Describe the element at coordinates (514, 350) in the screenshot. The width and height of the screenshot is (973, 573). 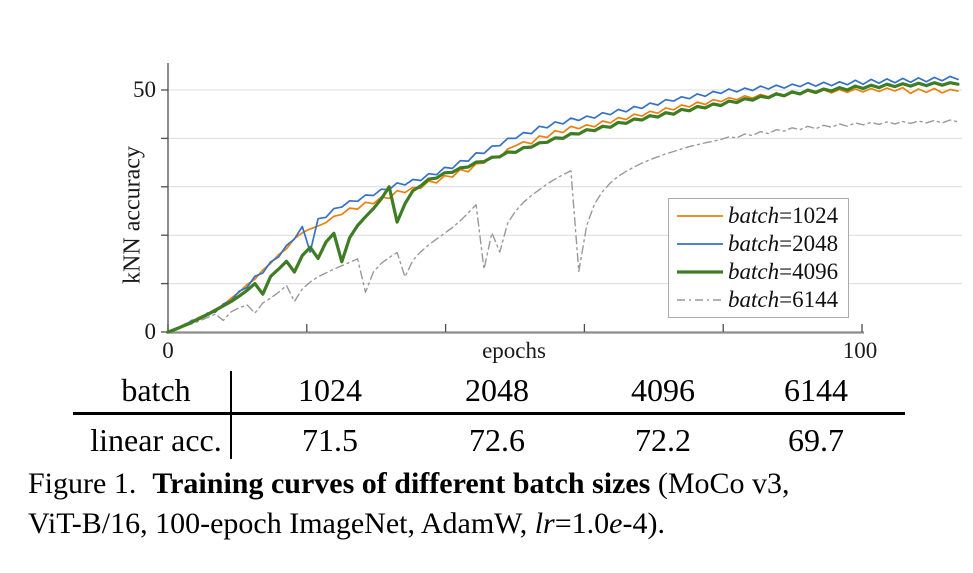
I see `x-axis-title: epochs` at that location.